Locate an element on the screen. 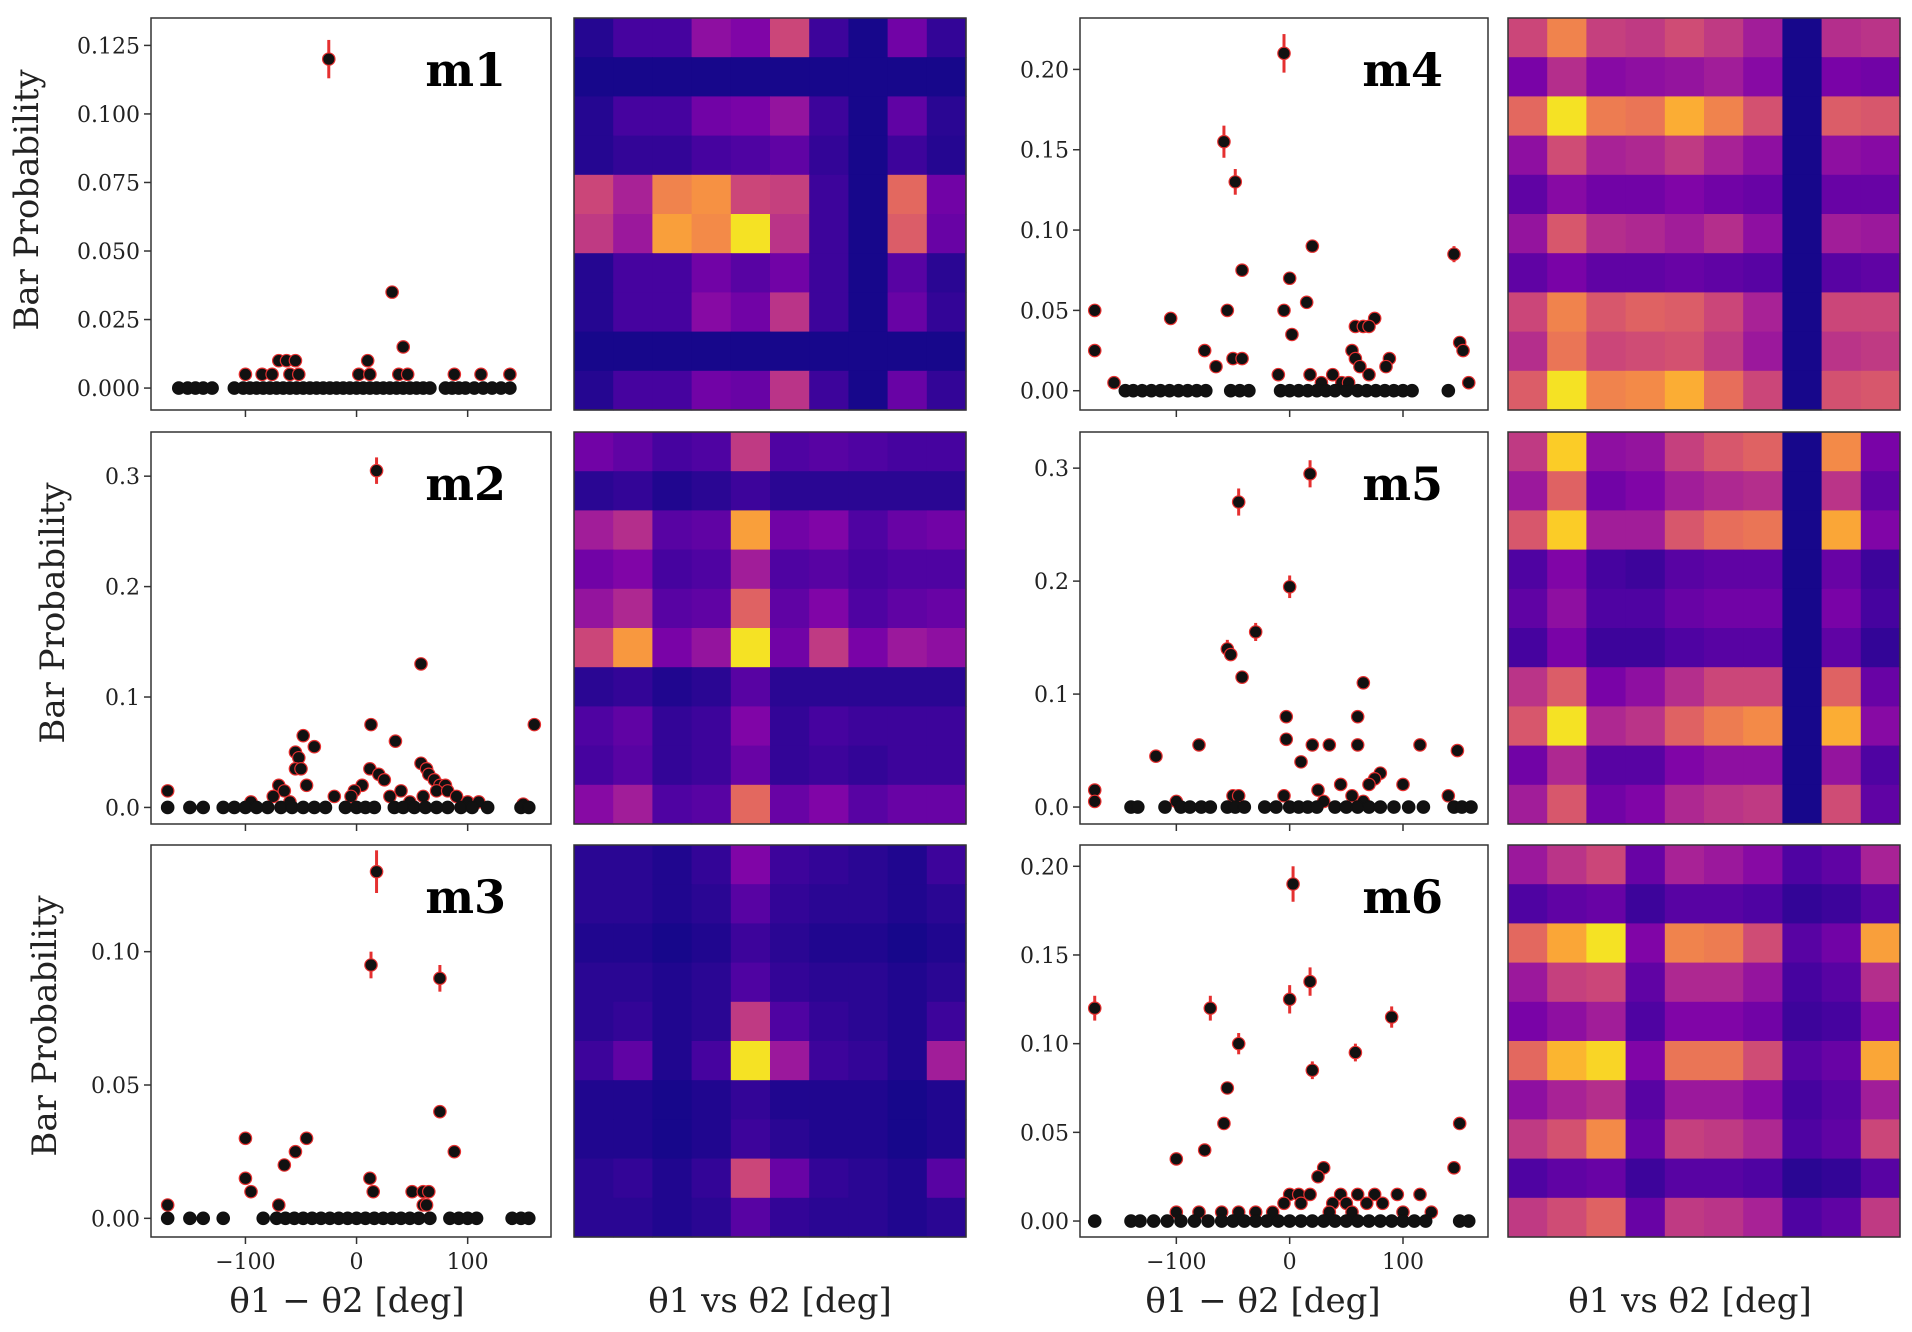 The image size is (1912, 1332). heatmap-cell-r4-c2 is located at coordinates (672, 608).